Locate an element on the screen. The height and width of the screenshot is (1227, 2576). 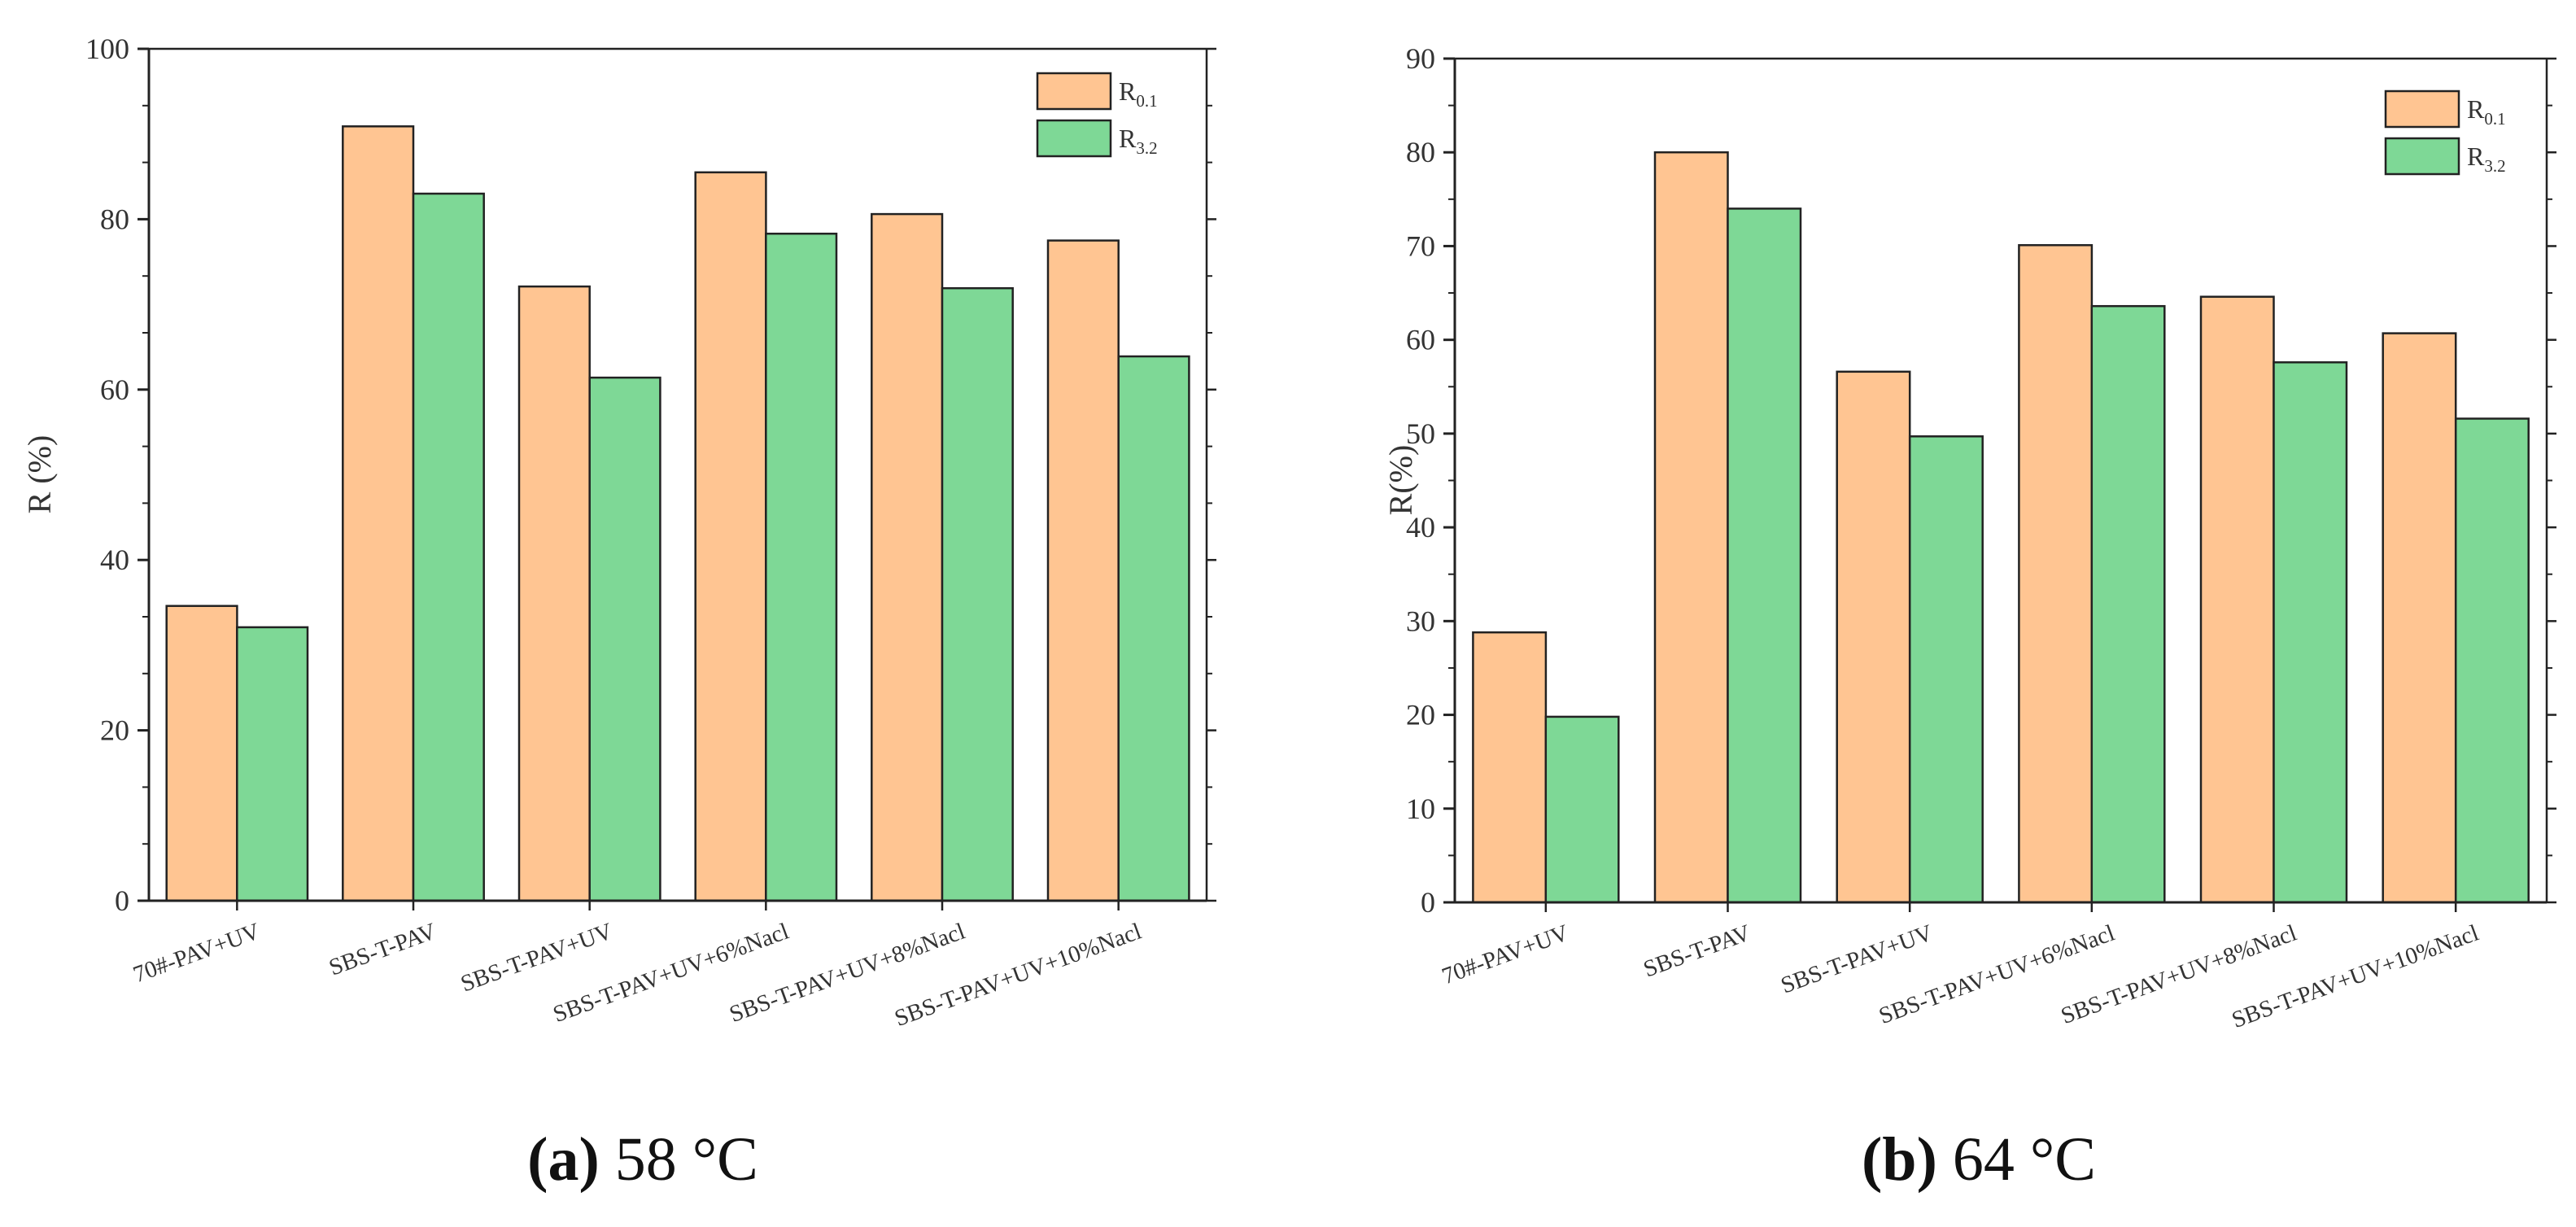
y-tick-label: 100 is located at coordinates (107, 49).